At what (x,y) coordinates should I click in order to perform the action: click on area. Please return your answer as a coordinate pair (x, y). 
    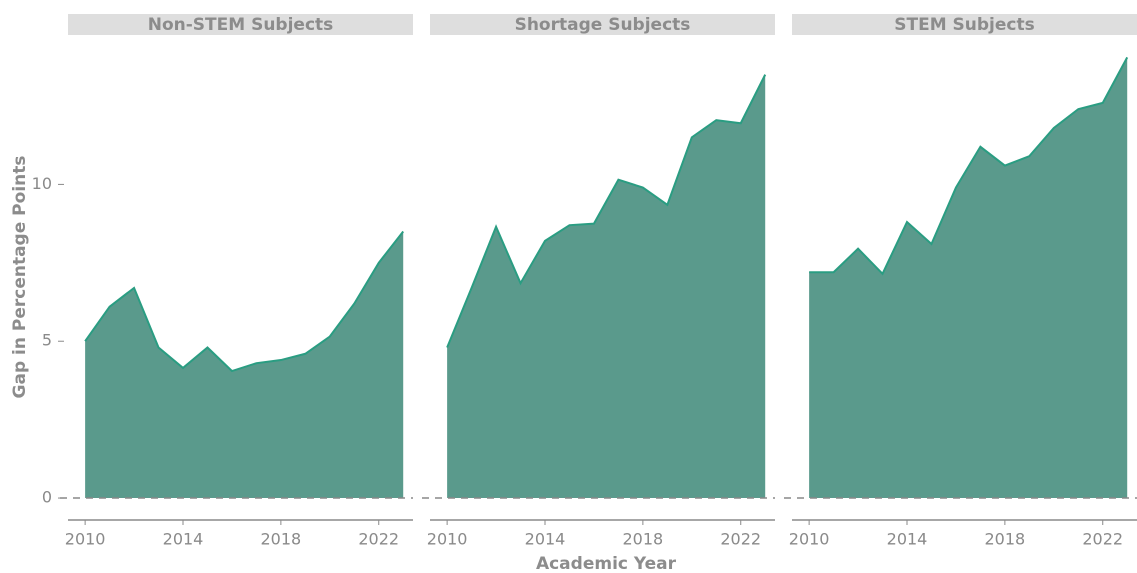
    Looking at the image, I should click on (244, 365).